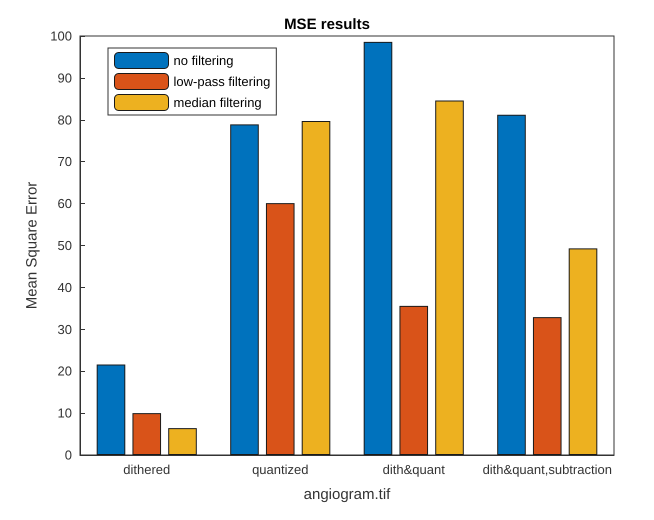 This screenshot has height=520, width=654. What do you see at coordinates (65, 287) in the screenshot?
I see `y-tick-label: 40` at bounding box center [65, 287].